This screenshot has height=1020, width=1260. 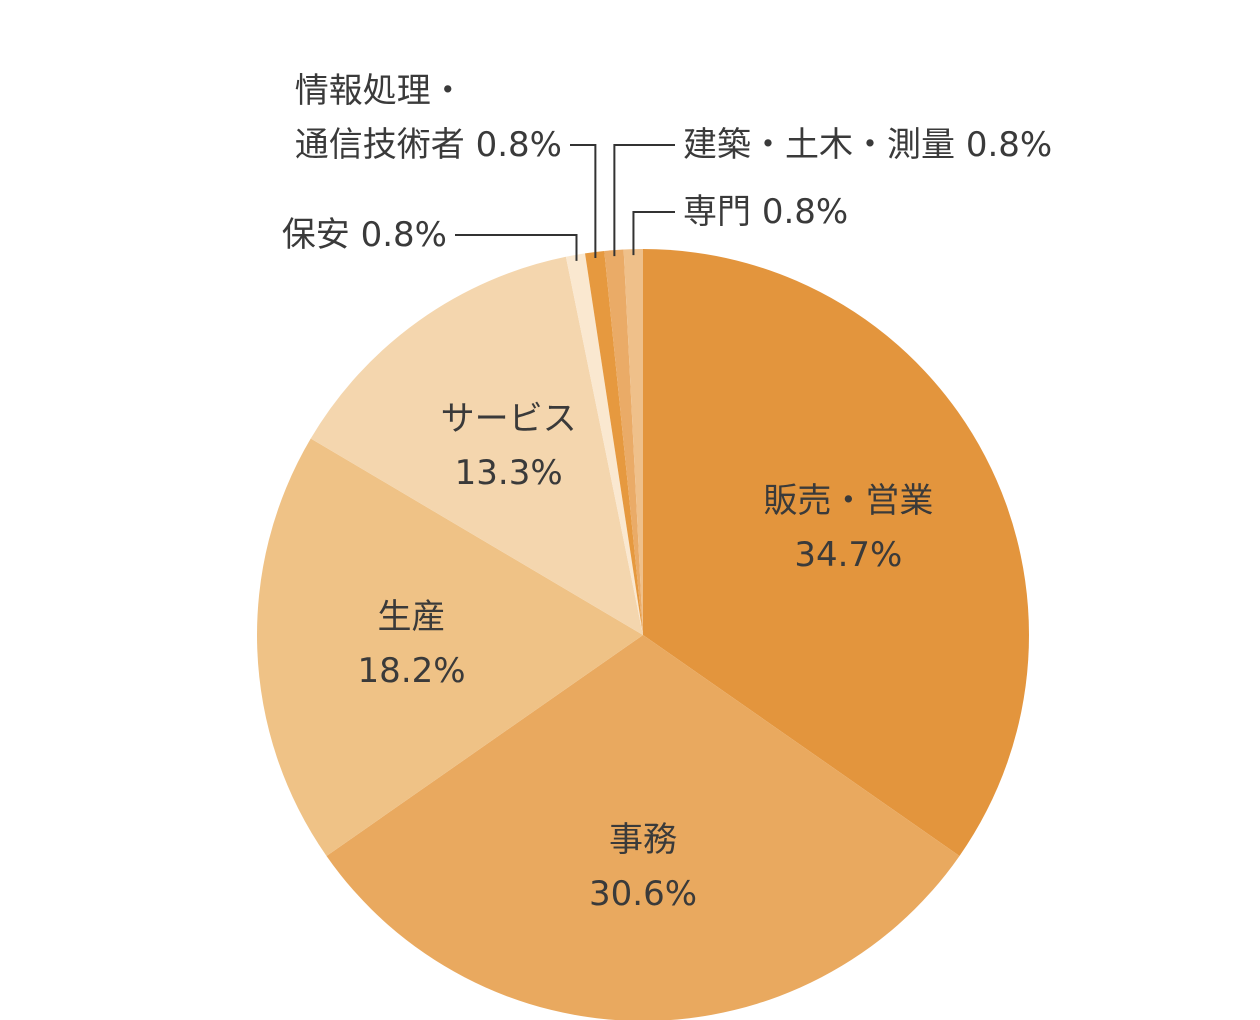 What do you see at coordinates (315, 235) in the screenshot?
I see `category-label: 保安` at bounding box center [315, 235].